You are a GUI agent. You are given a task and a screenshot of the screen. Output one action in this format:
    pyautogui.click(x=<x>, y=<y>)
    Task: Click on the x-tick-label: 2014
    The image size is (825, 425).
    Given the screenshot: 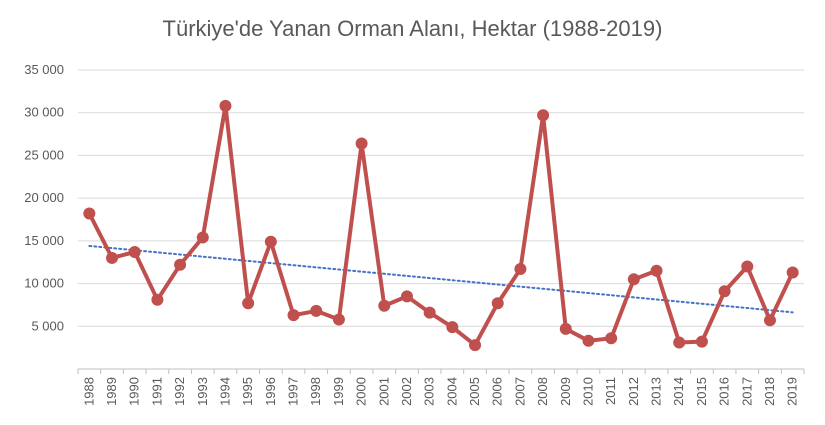 What is the action you would take?
    pyautogui.click(x=678, y=391)
    